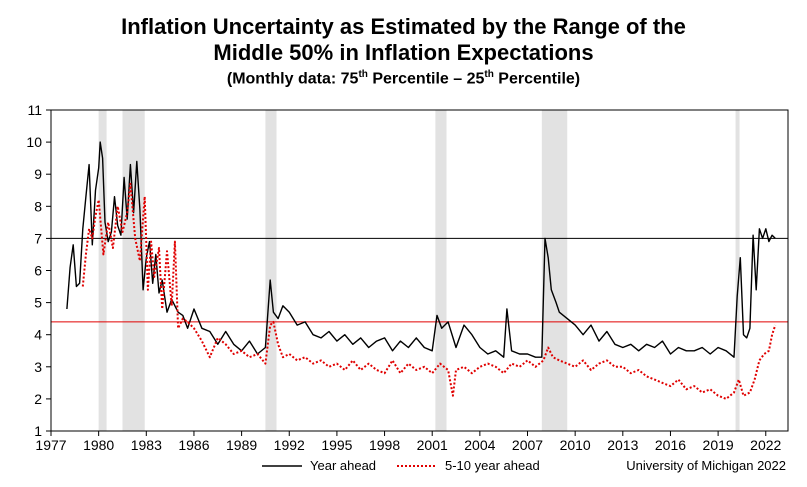 This screenshot has width=807, height=487. I want to click on legend: Year ahead 5-10 year ahead, so click(401, 465).